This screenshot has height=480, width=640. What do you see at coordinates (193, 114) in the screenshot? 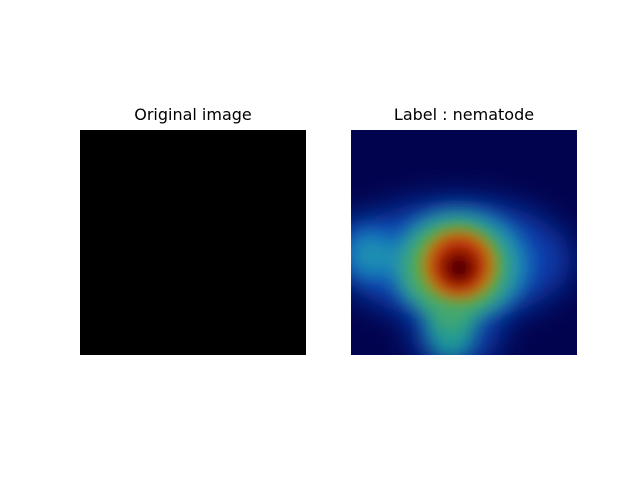
I see `original-image-title: Original image` at bounding box center [193, 114].